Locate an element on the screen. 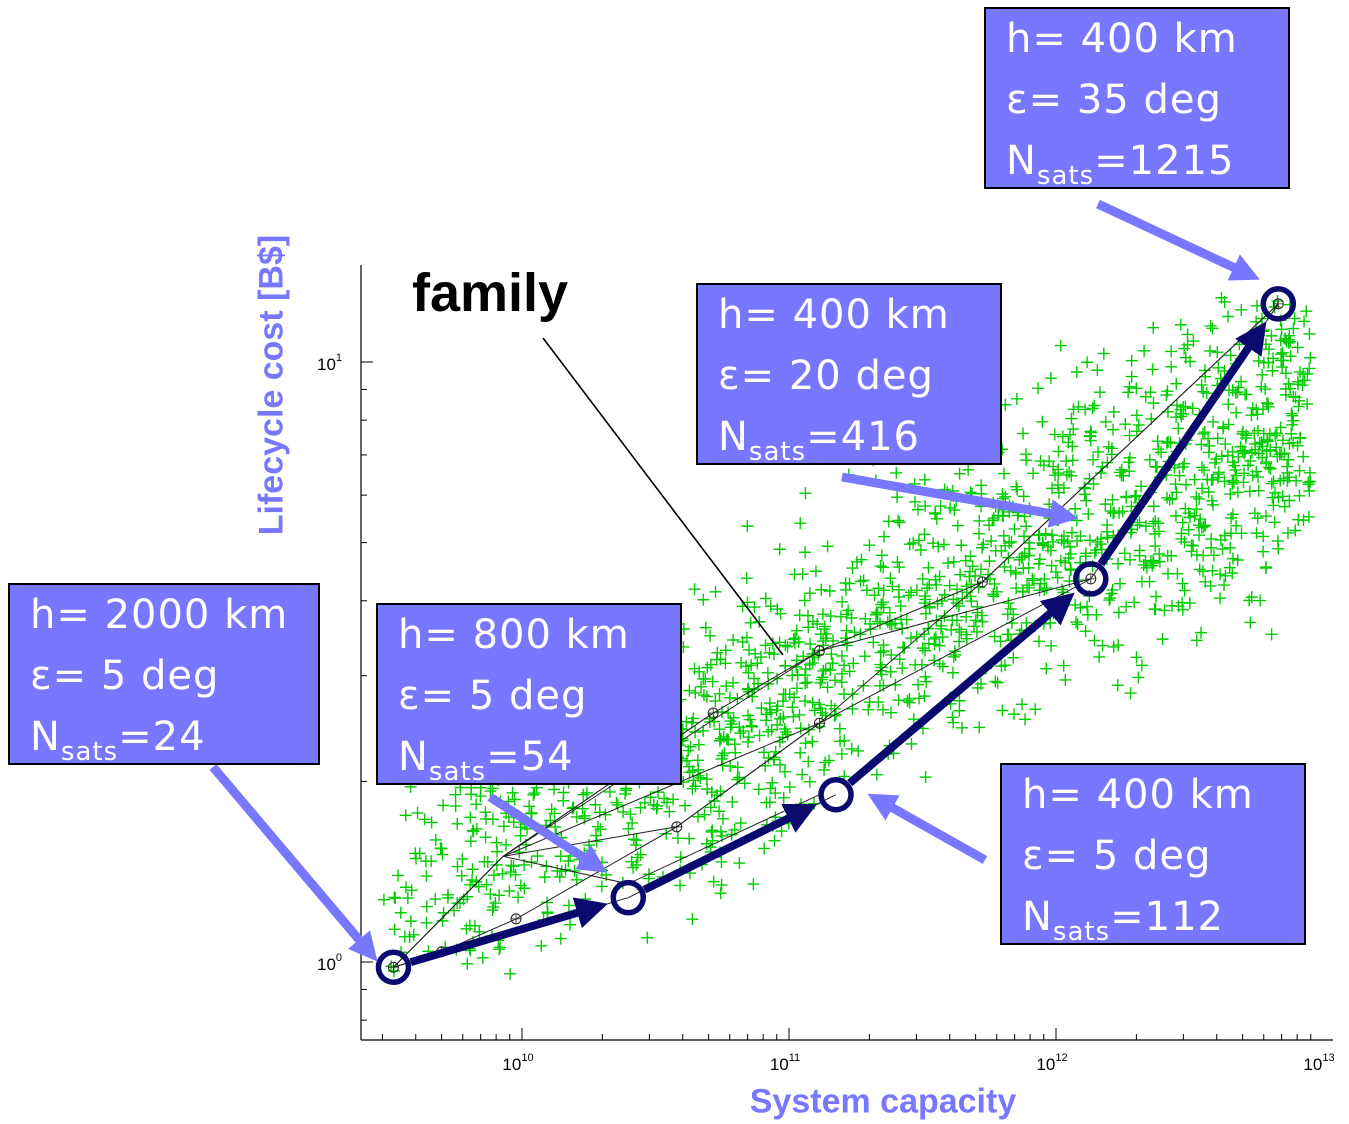  pareto-arrow is located at coordinates (1182, 444).